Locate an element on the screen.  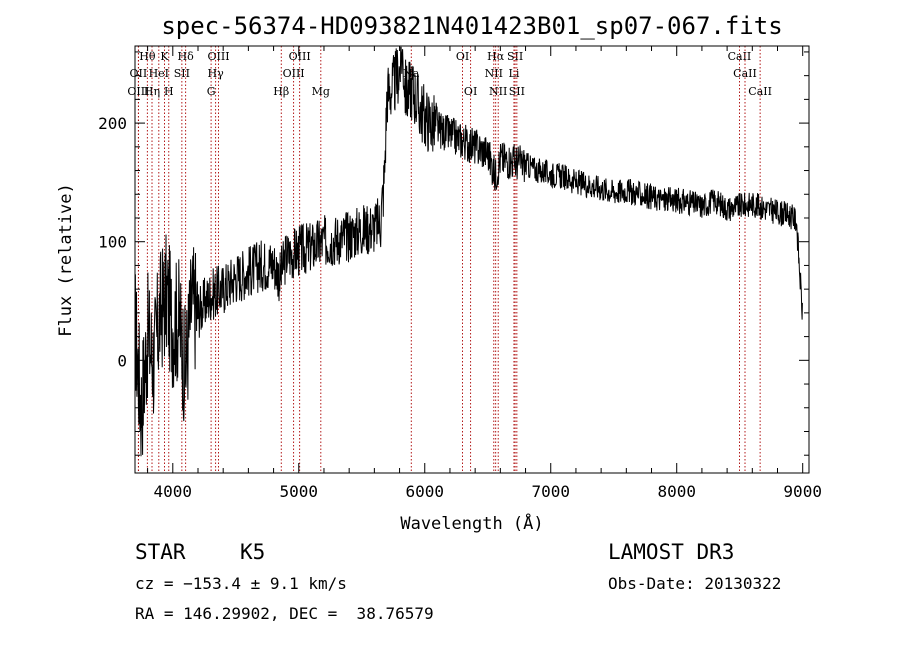
x-tick-label: 6000 is located at coordinates (424, 491).